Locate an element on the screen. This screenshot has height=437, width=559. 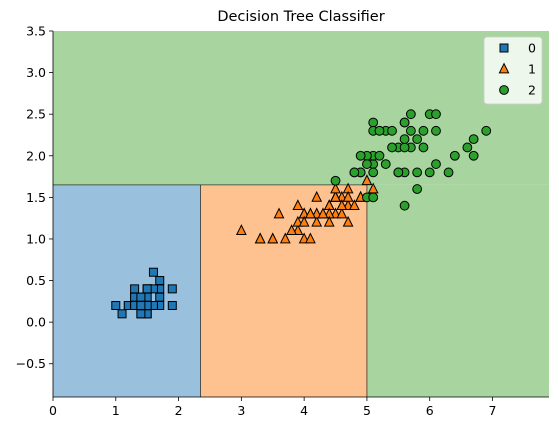
chart-title: Decision Tree Classifier is located at coordinates (300, 17).